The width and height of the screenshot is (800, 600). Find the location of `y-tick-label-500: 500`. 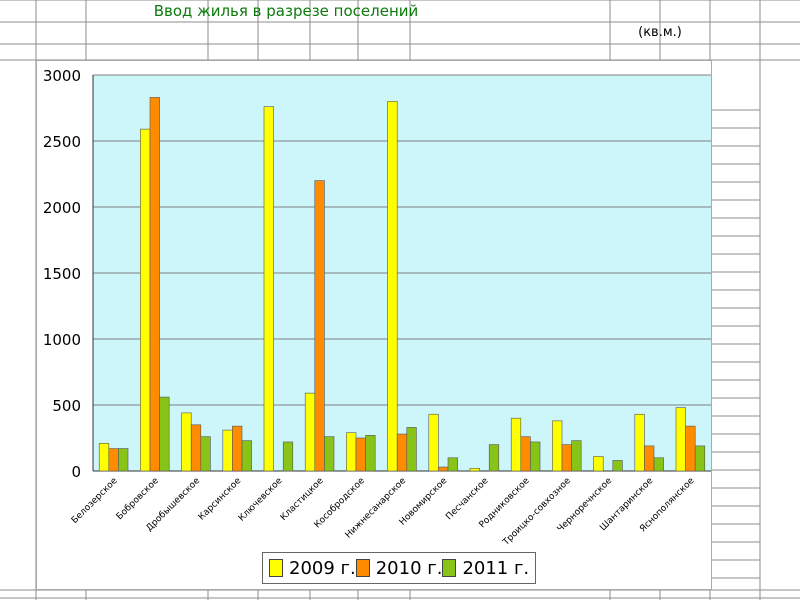

y-tick-label-500: 500 is located at coordinates (66, 406).